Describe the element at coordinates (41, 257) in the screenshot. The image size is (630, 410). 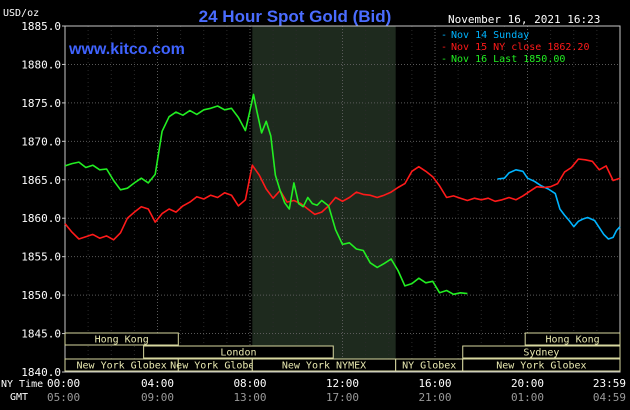
I see `y-tick-label: 1855.0` at that location.